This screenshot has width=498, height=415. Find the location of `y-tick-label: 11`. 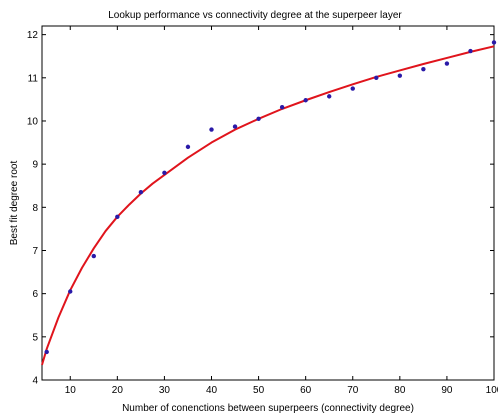

y-tick-label: 11 is located at coordinates (33, 78).